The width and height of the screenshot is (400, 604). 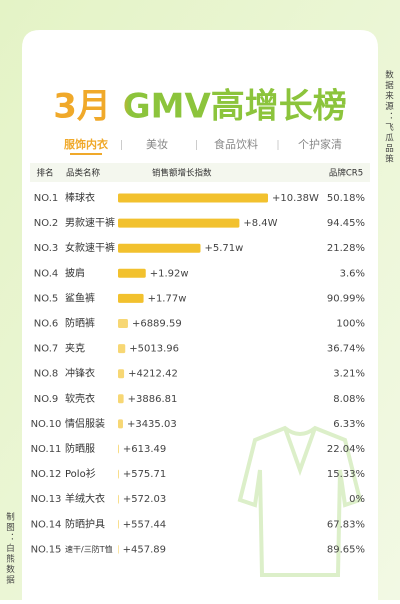 What do you see at coordinates (157, 144) in the screenshot?
I see `tab: 美妆` at bounding box center [157, 144].